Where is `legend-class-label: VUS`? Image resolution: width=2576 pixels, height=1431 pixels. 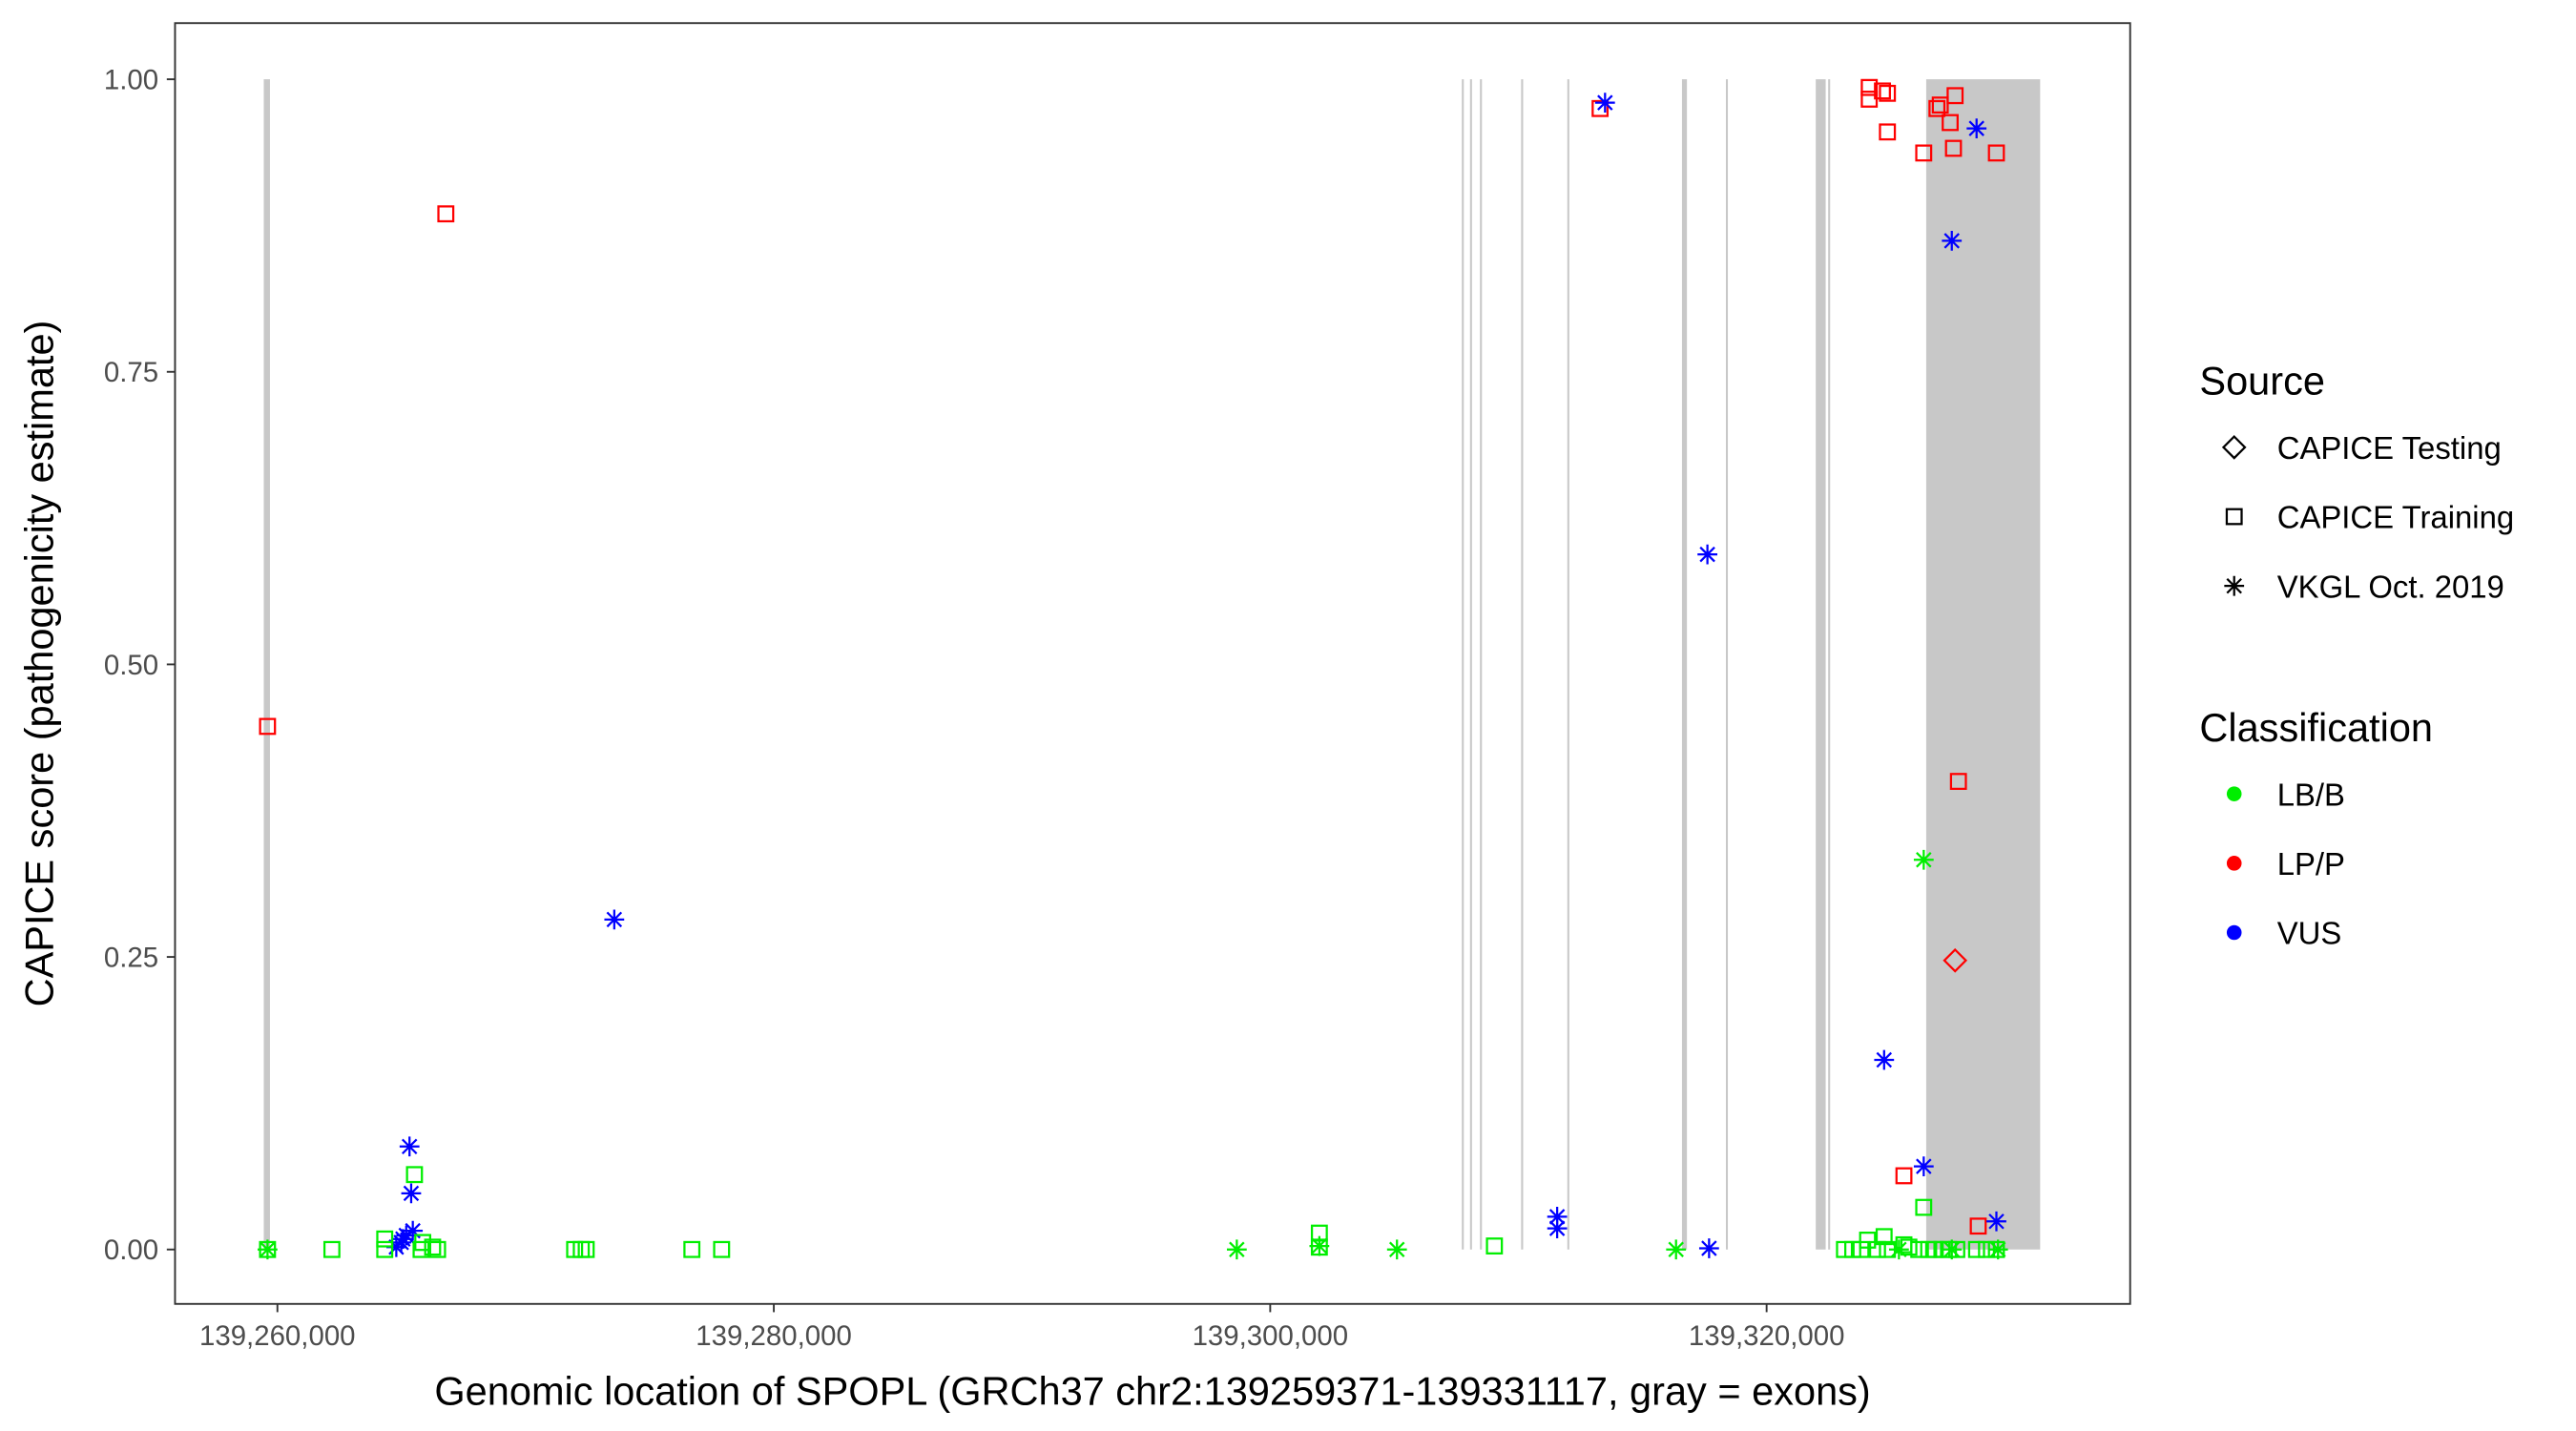
legend-class-label: VUS is located at coordinates (2309, 933).